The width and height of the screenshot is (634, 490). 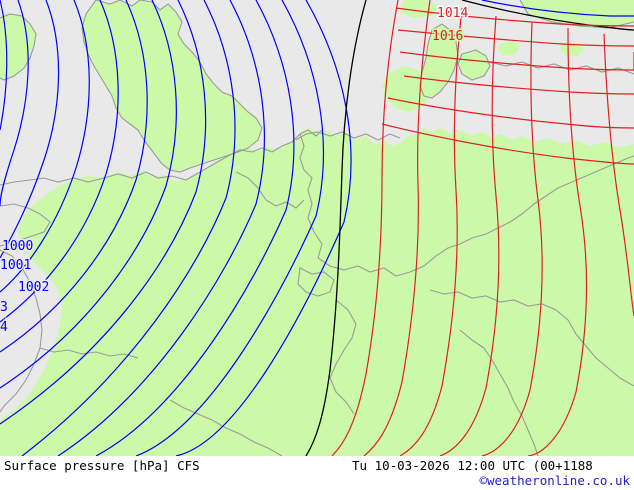 What do you see at coordinates (4, 307) in the screenshot?
I see `contour-label-1003: 3` at bounding box center [4, 307].